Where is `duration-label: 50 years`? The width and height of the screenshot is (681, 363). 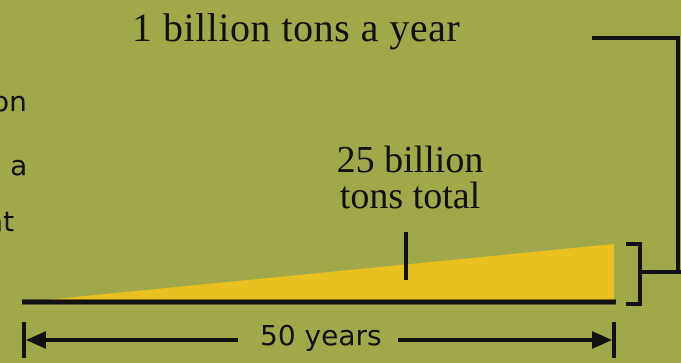 duration-label: 50 years is located at coordinates (321, 335).